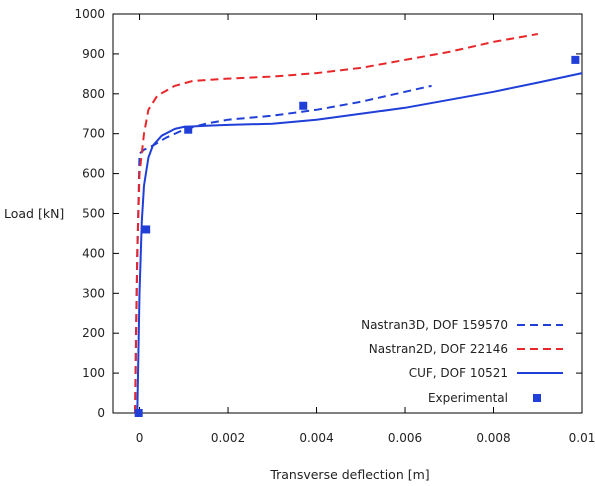 The image size is (595, 486). Describe the element at coordinates (493, 438) in the screenshot. I see `x-tick-label: 0.008` at that location.